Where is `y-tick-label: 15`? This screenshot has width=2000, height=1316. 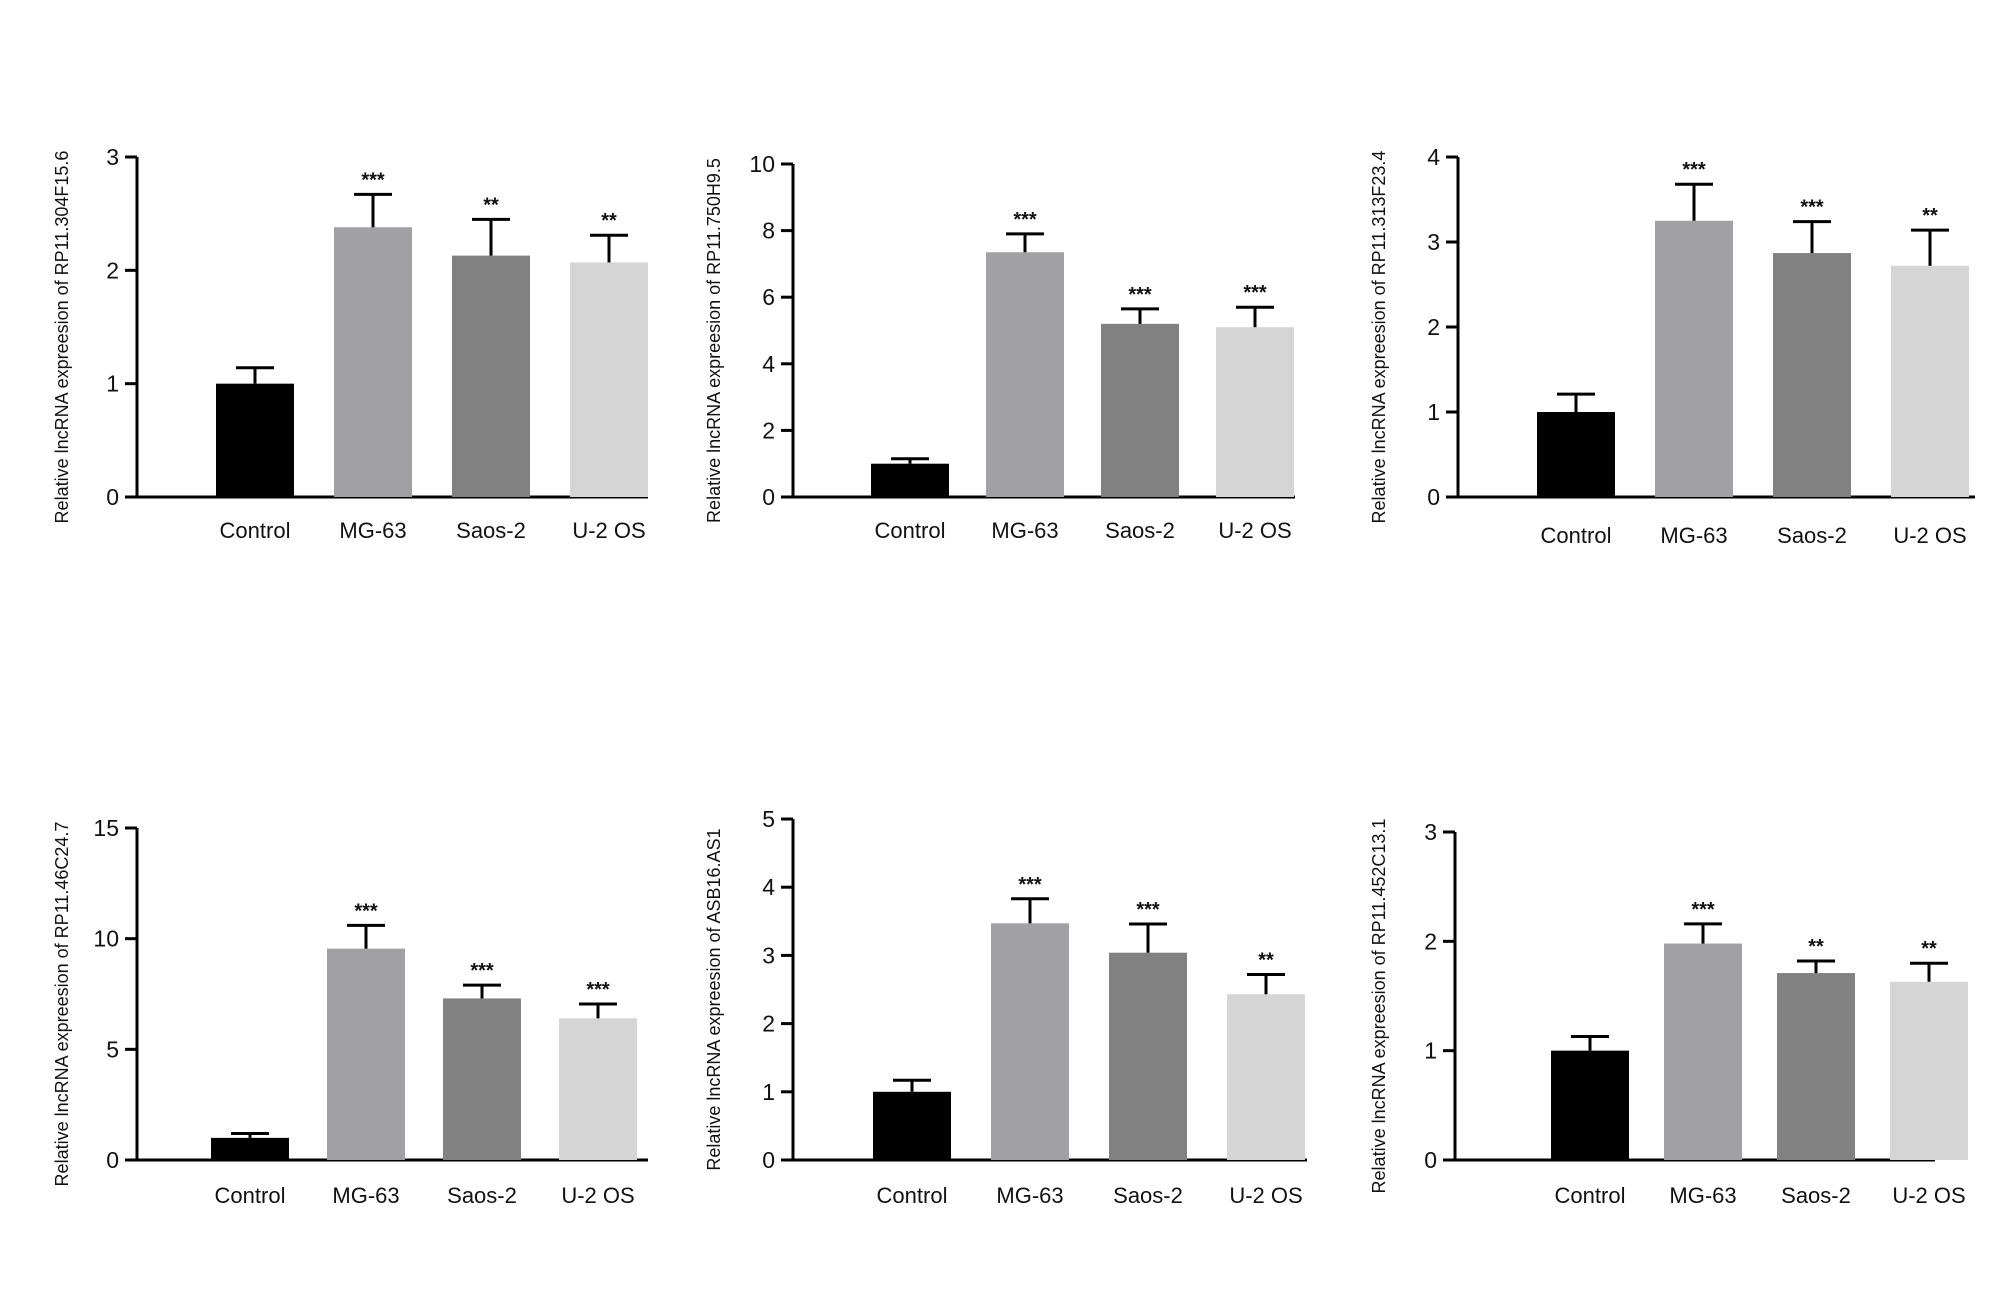 y-tick-label: 15 is located at coordinates (106, 828).